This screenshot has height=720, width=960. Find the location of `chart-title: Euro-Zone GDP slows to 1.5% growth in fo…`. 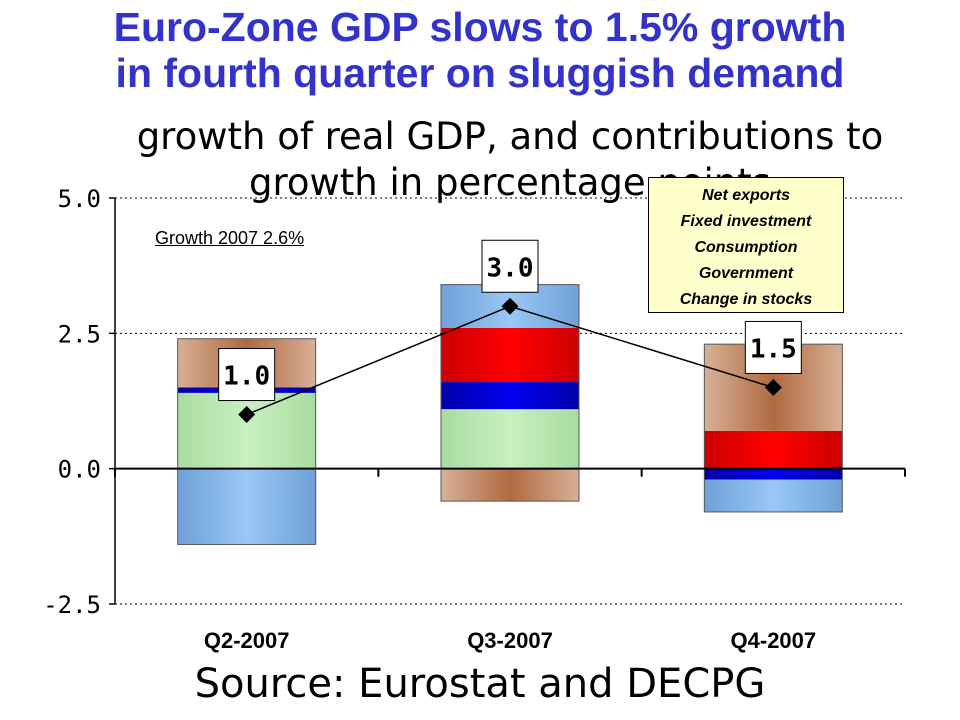

chart-title: Euro-Zone GDP slows to 1.5% growth in fo… is located at coordinates (480, 50).